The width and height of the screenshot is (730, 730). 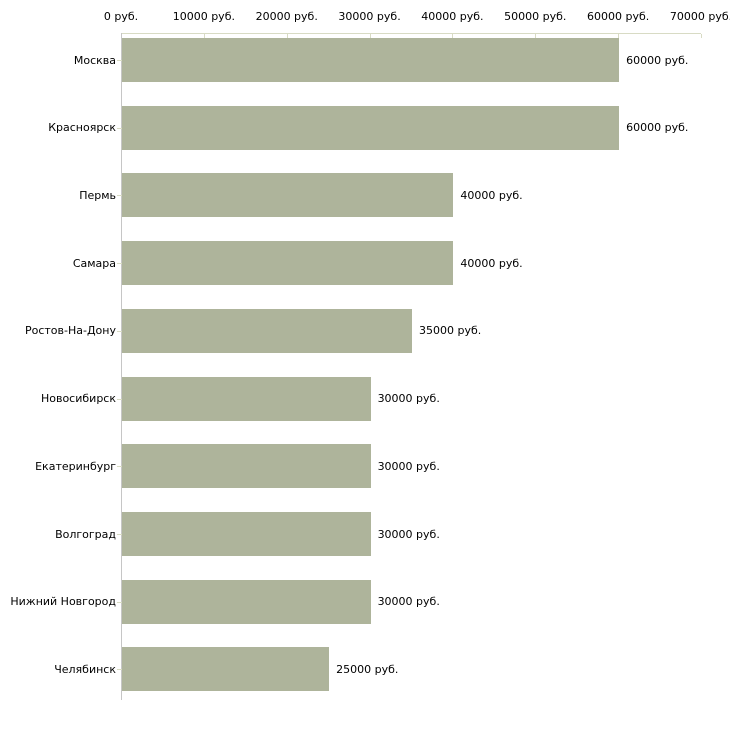 I want to click on x-axis-tick-label: 70000 руб., so click(x=699, y=16).